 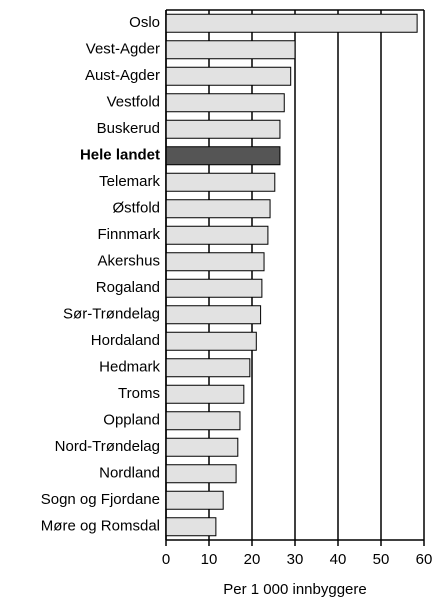 I want to click on x-axis-label: Per 1 000 innbyggere, so click(x=294, y=589).